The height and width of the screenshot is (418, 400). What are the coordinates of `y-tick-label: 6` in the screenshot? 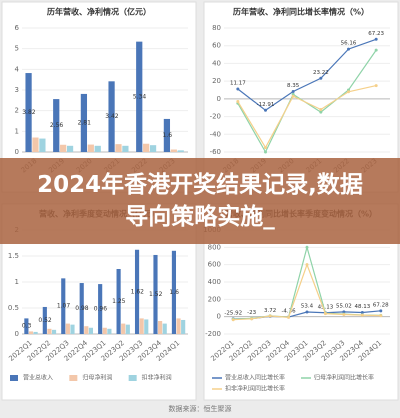 It's located at (17, 28).